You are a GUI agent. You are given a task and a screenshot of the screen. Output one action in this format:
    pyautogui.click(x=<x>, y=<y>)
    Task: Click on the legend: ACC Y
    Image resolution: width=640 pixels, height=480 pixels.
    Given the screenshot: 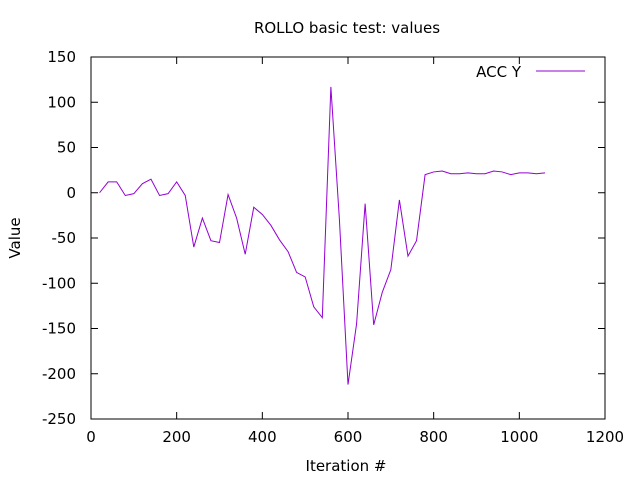 What is the action you would take?
    pyautogui.click(x=530, y=72)
    